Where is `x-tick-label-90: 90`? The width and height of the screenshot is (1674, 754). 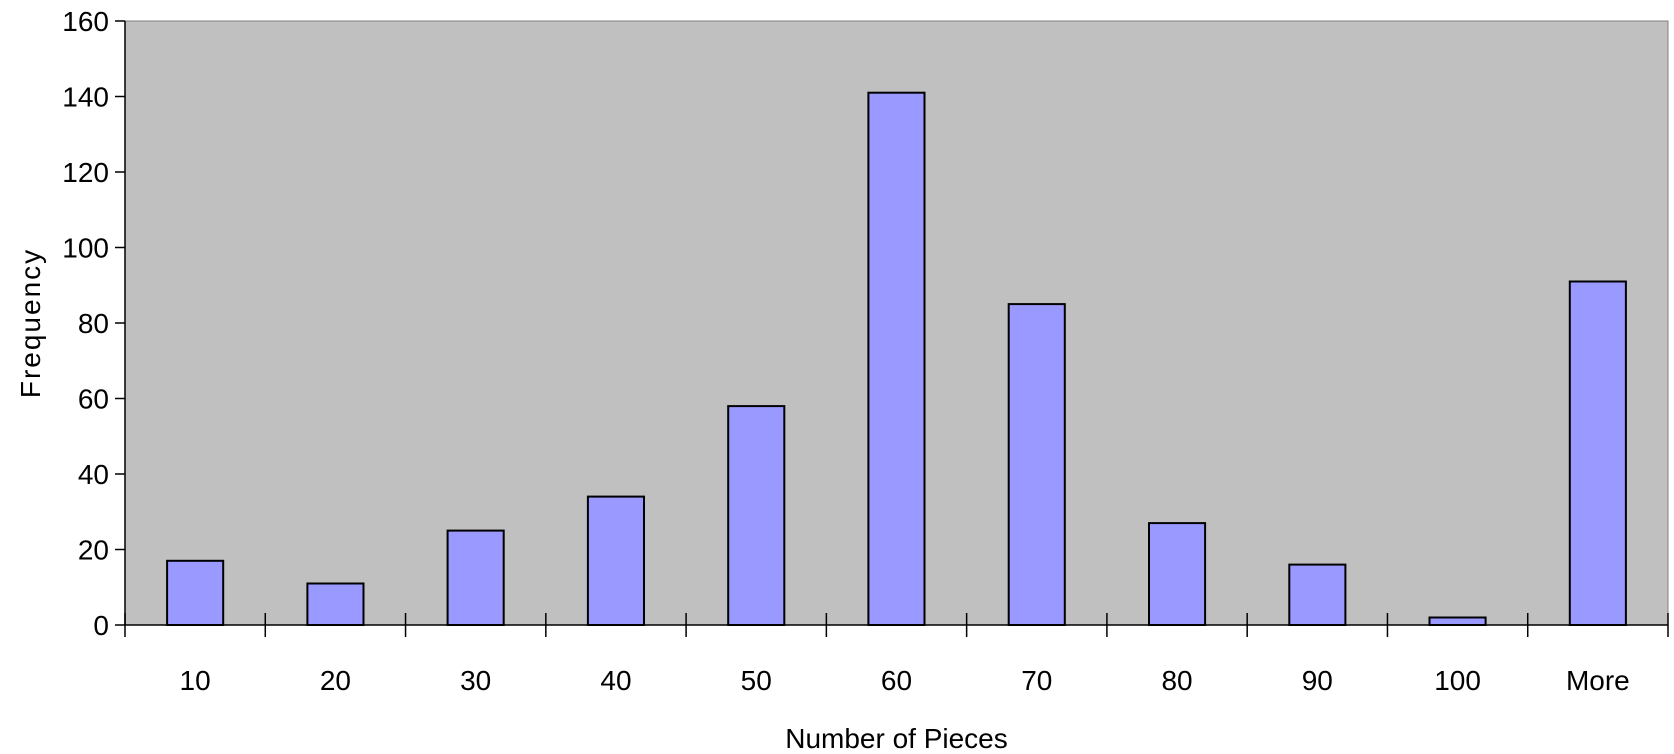 x-tick-label-90: 90 is located at coordinates (1317, 680).